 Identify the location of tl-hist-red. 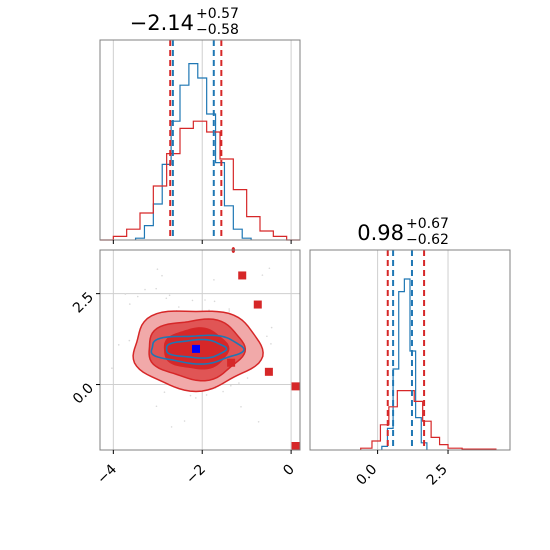
(200, 180).